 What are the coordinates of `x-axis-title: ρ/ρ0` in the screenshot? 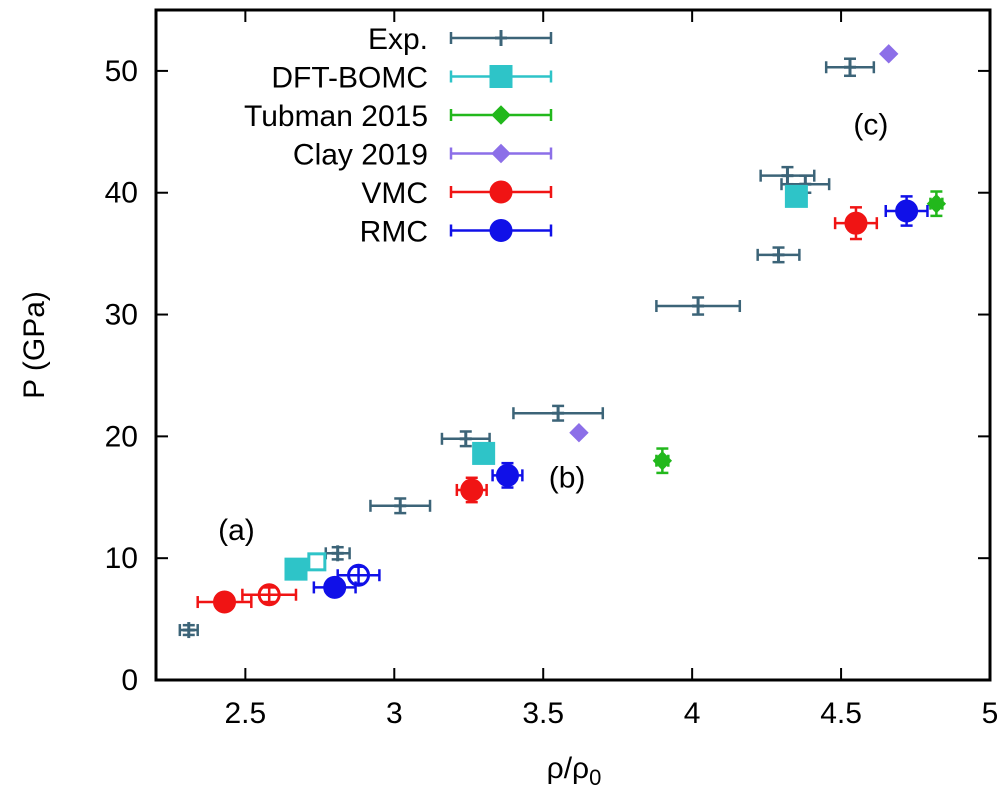 It's located at (574, 771).